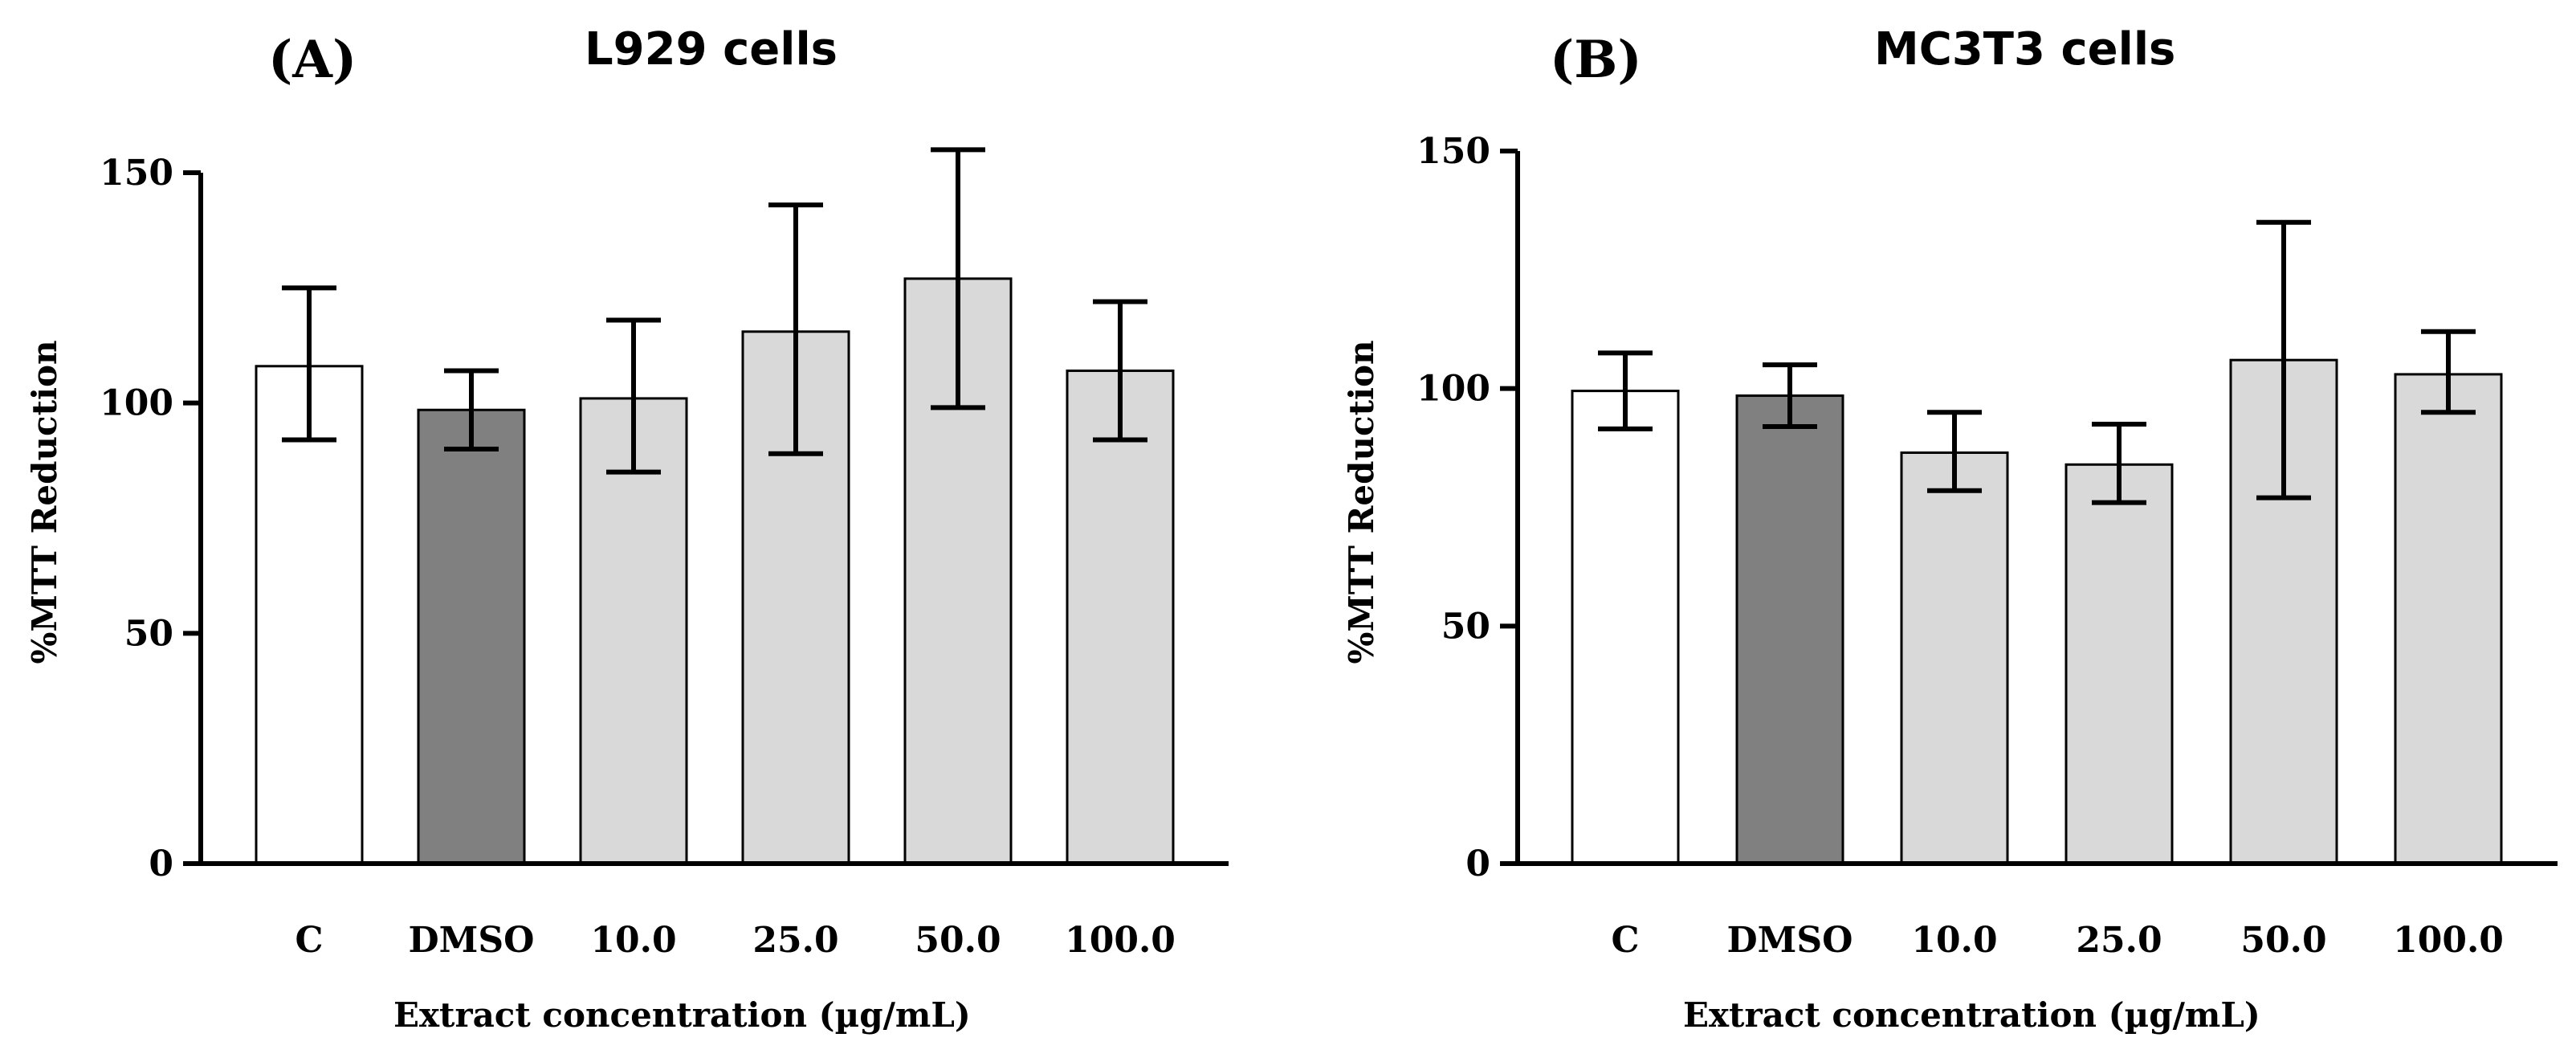  What do you see at coordinates (1453, 151) in the screenshot?
I see `panel-b-y-tick-label: 150` at bounding box center [1453, 151].